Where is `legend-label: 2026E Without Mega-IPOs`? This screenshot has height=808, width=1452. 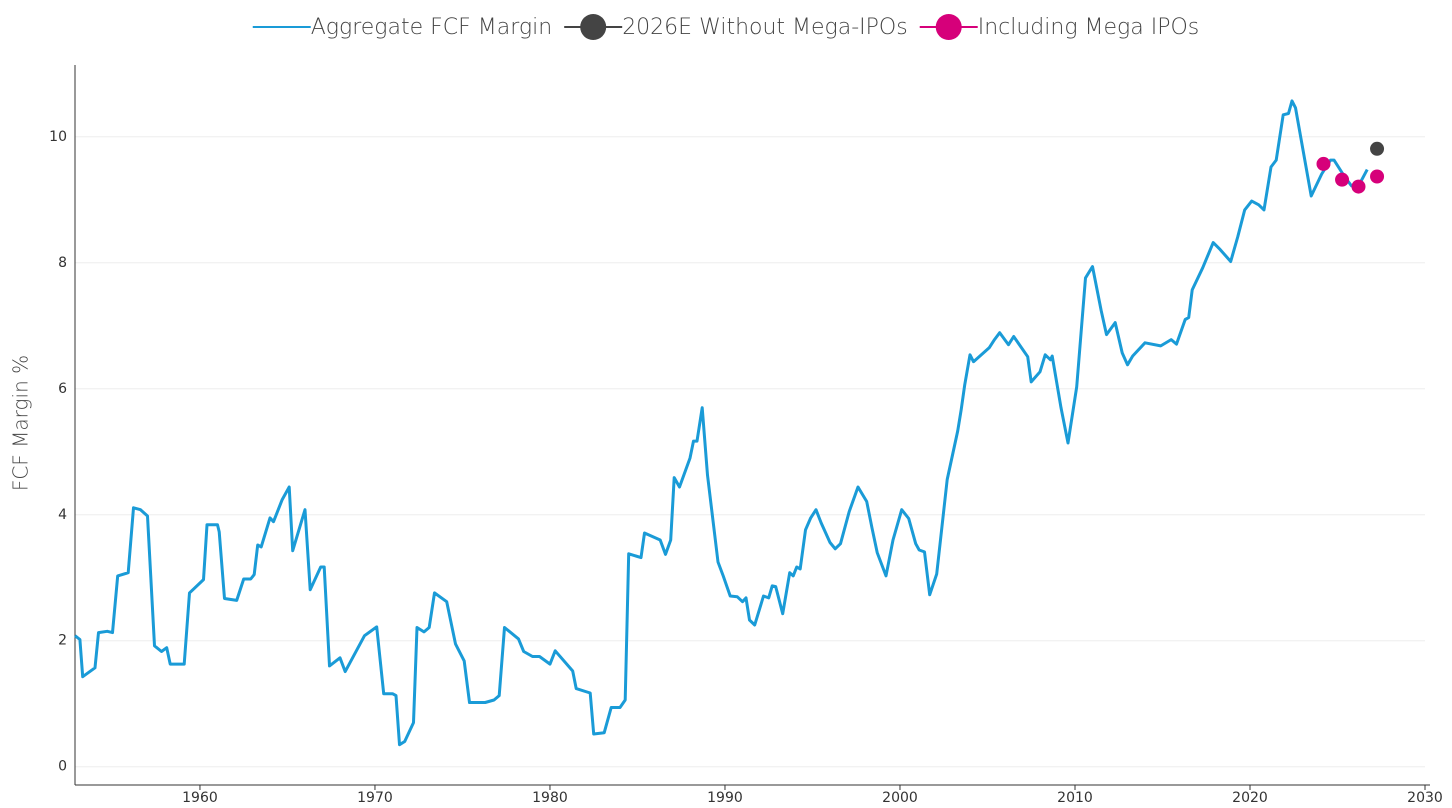
legend-label: 2026E Without Mega-IPOs is located at coordinates (765, 27).